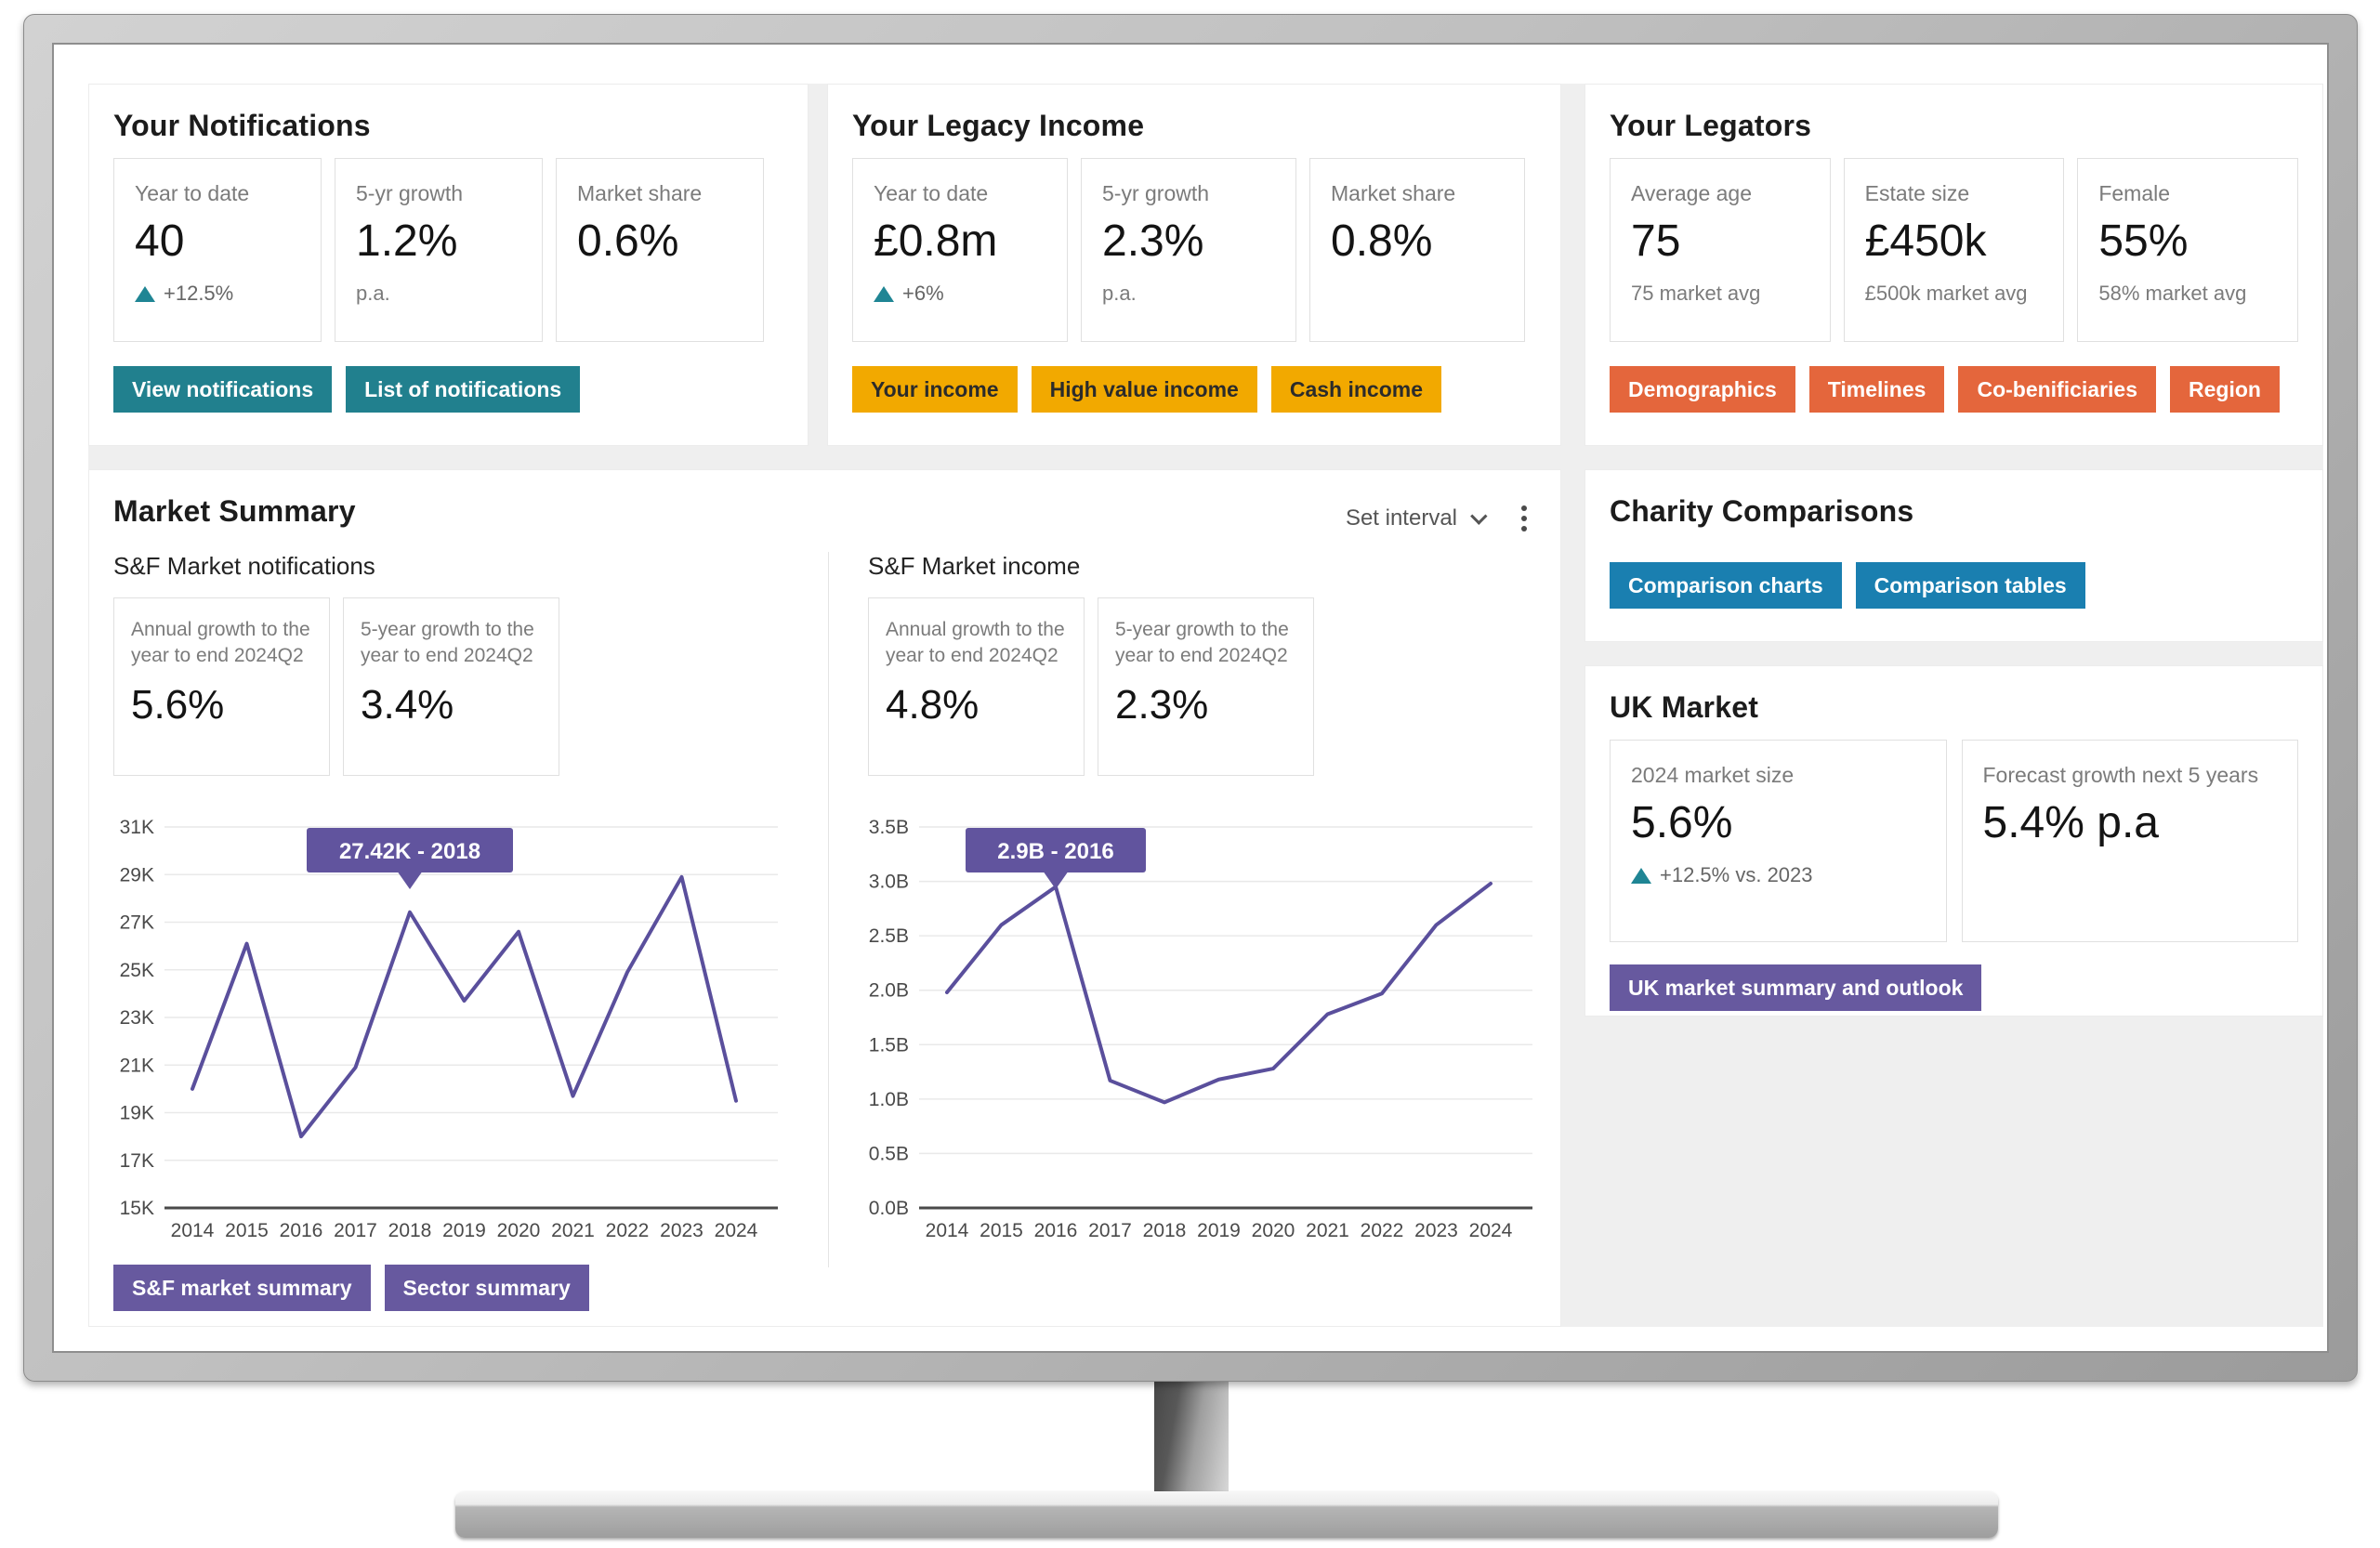 The width and height of the screenshot is (2380, 1548). I want to click on y-tick-label: 31K, so click(137, 828).